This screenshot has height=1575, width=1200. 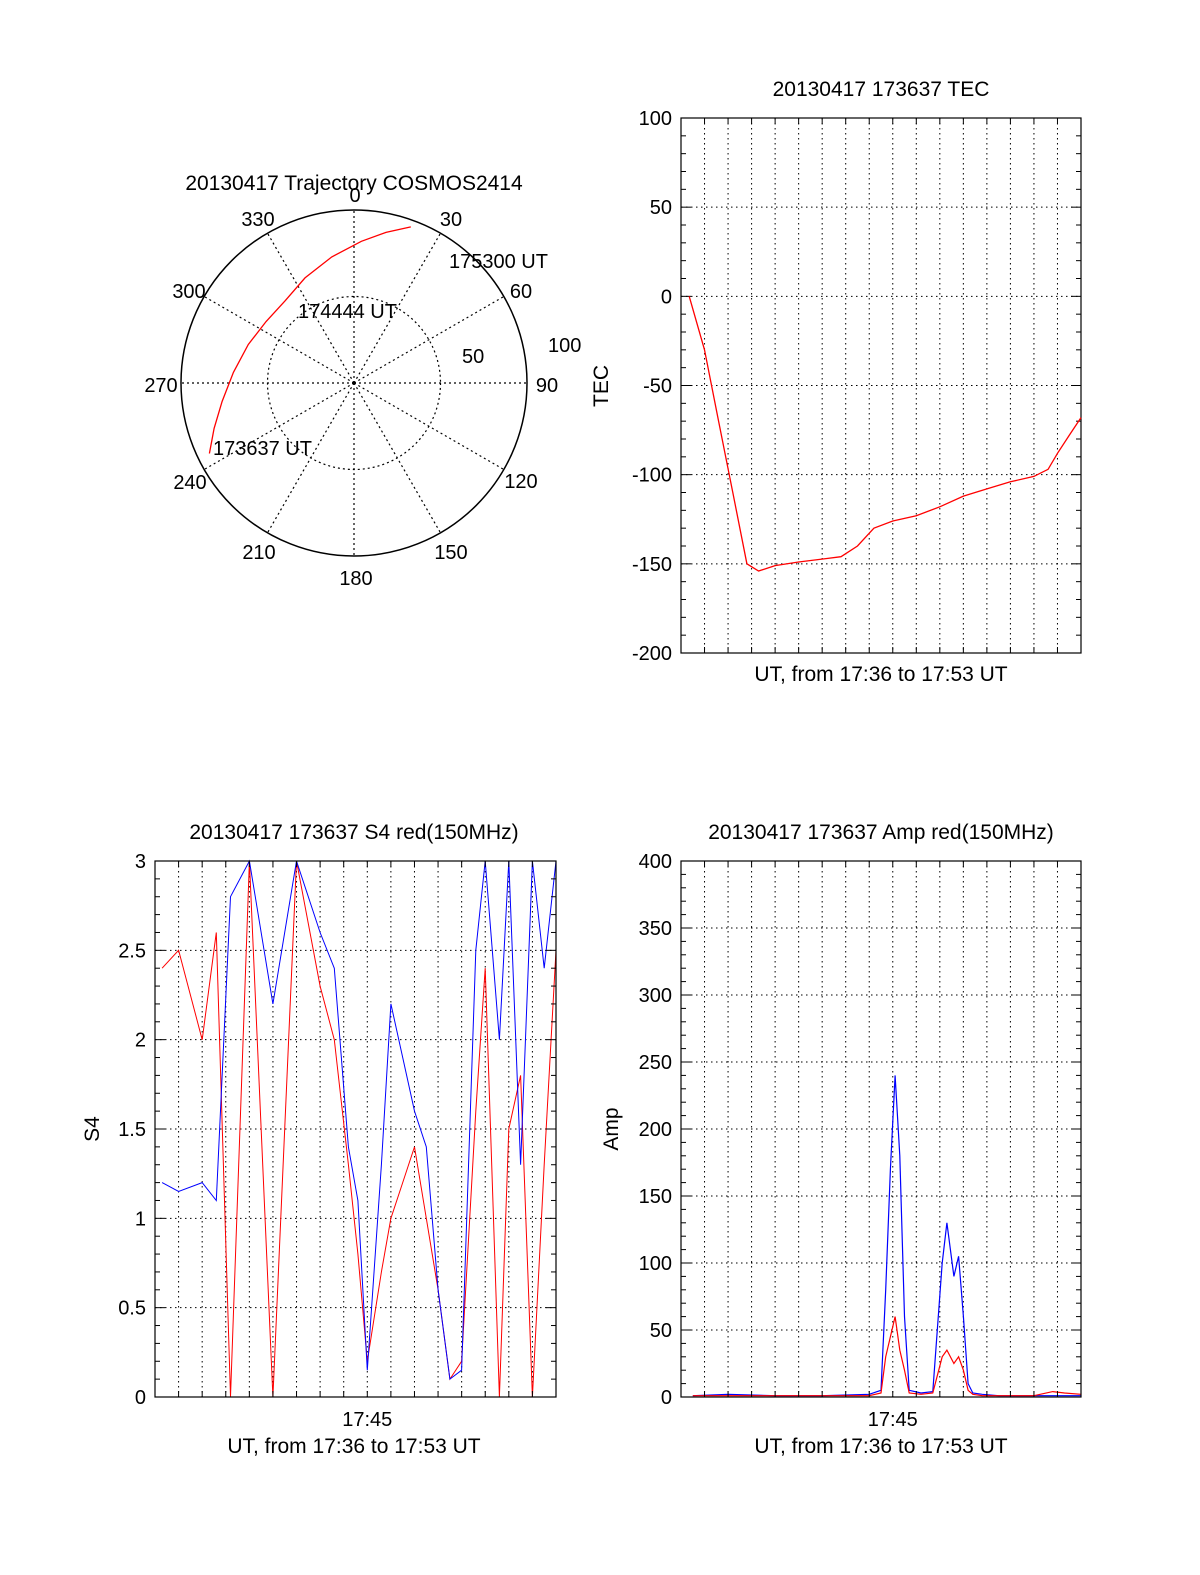 I want to click on polar-outer-circle, so click(x=354, y=383).